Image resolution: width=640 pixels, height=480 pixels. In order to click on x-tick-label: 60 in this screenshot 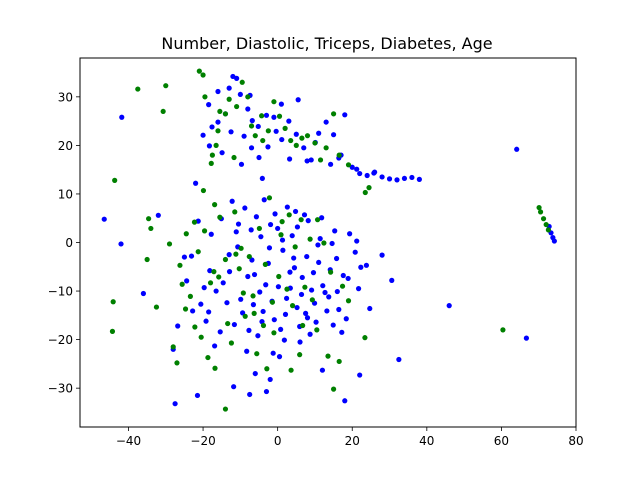, I will do `click(501, 441)`.